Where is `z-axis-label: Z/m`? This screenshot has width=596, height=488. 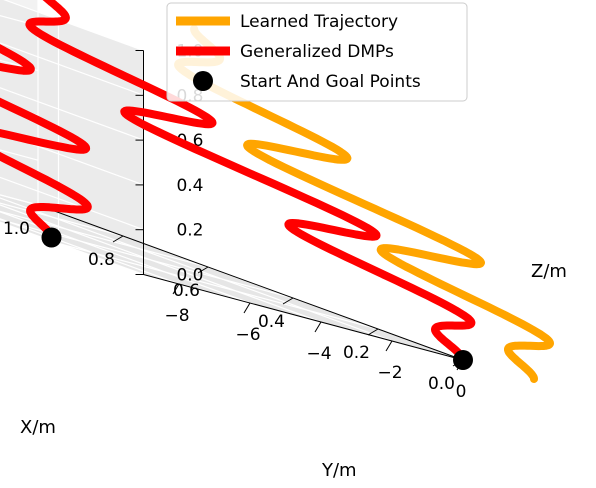 z-axis-label: Z/m is located at coordinates (549, 271).